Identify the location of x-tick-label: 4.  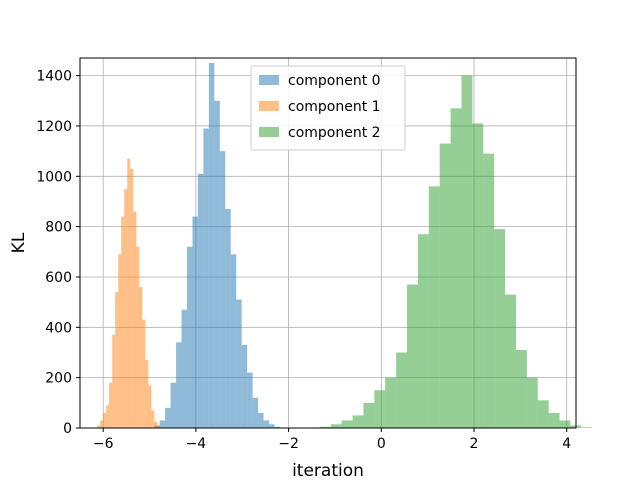
(566, 444).